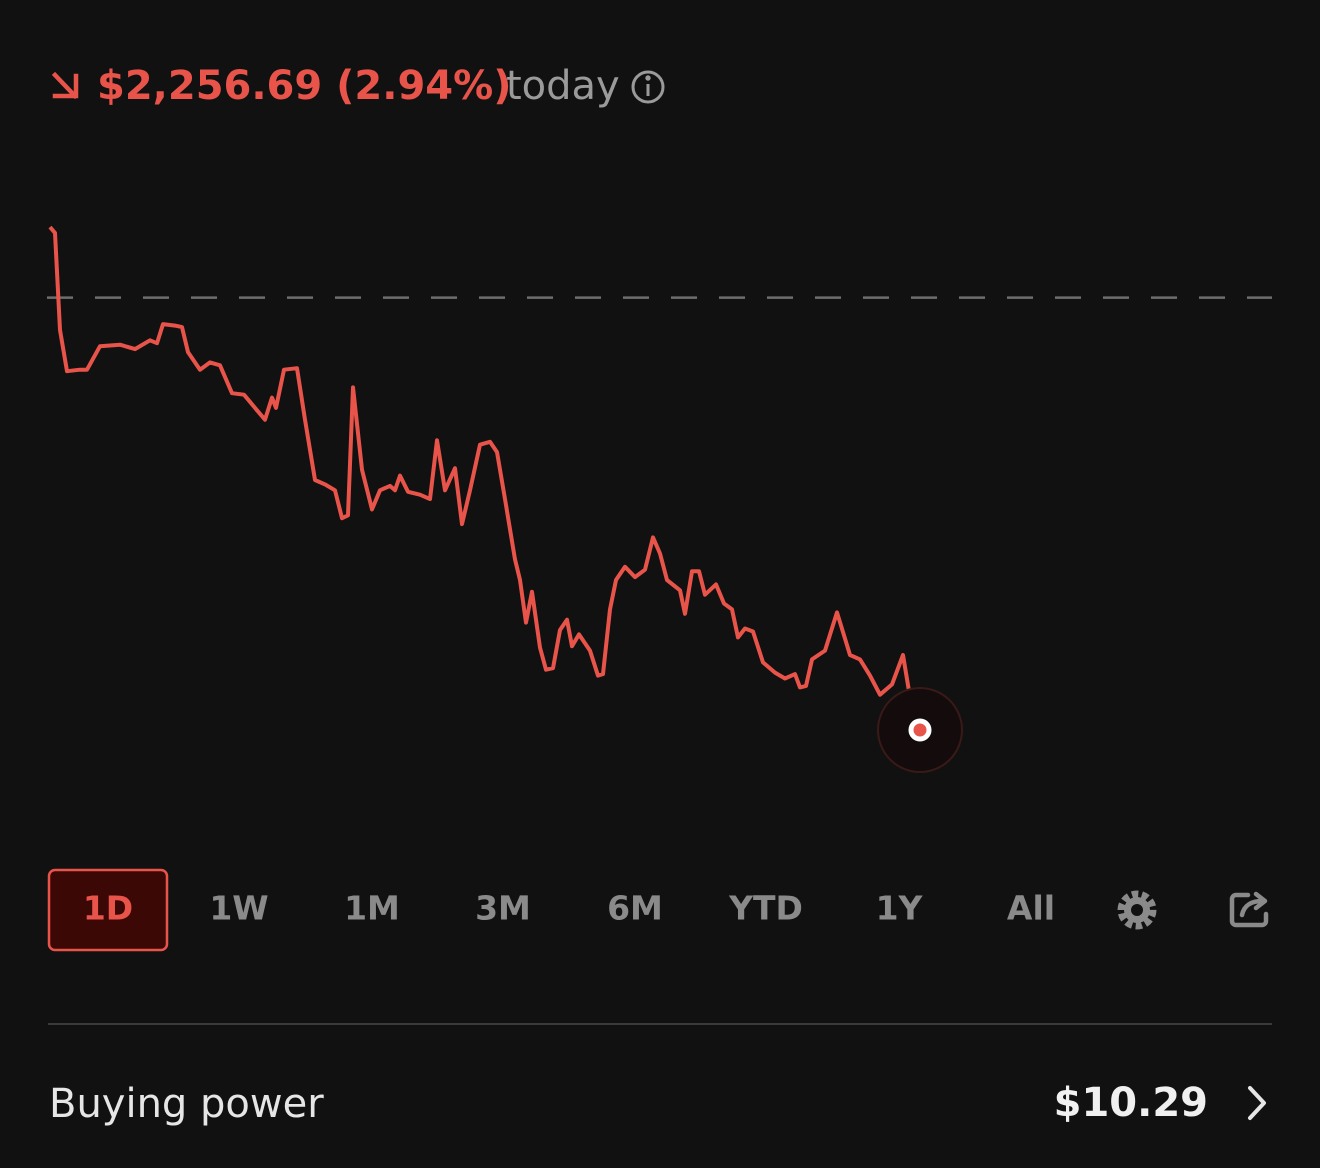 The height and width of the screenshot is (1168, 1320). What do you see at coordinates (1249, 909) in the screenshot?
I see `share-icon` at bounding box center [1249, 909].